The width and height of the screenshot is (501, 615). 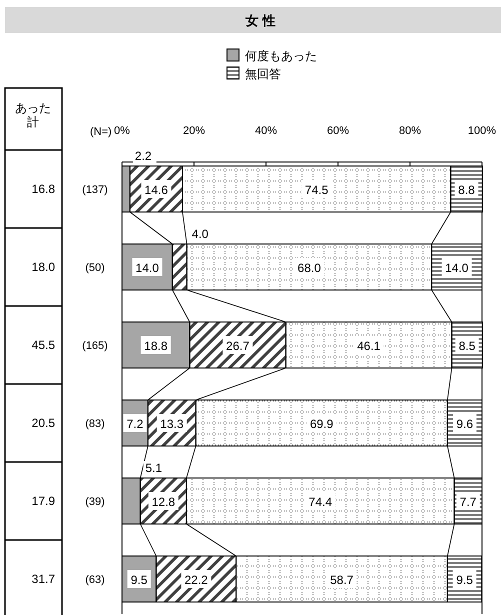 I want to click on data-label: 74.4, so click(x=320, y=502).